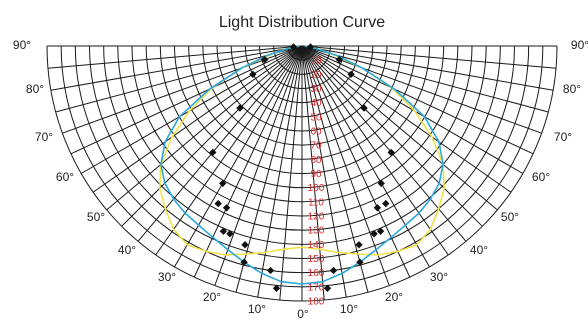 This screenshot has height=327, width=588. What do you see at coordinates (316, 202) in the screenshot?
I see `radial-tick-label: 110` at bounding box center [316, 202].